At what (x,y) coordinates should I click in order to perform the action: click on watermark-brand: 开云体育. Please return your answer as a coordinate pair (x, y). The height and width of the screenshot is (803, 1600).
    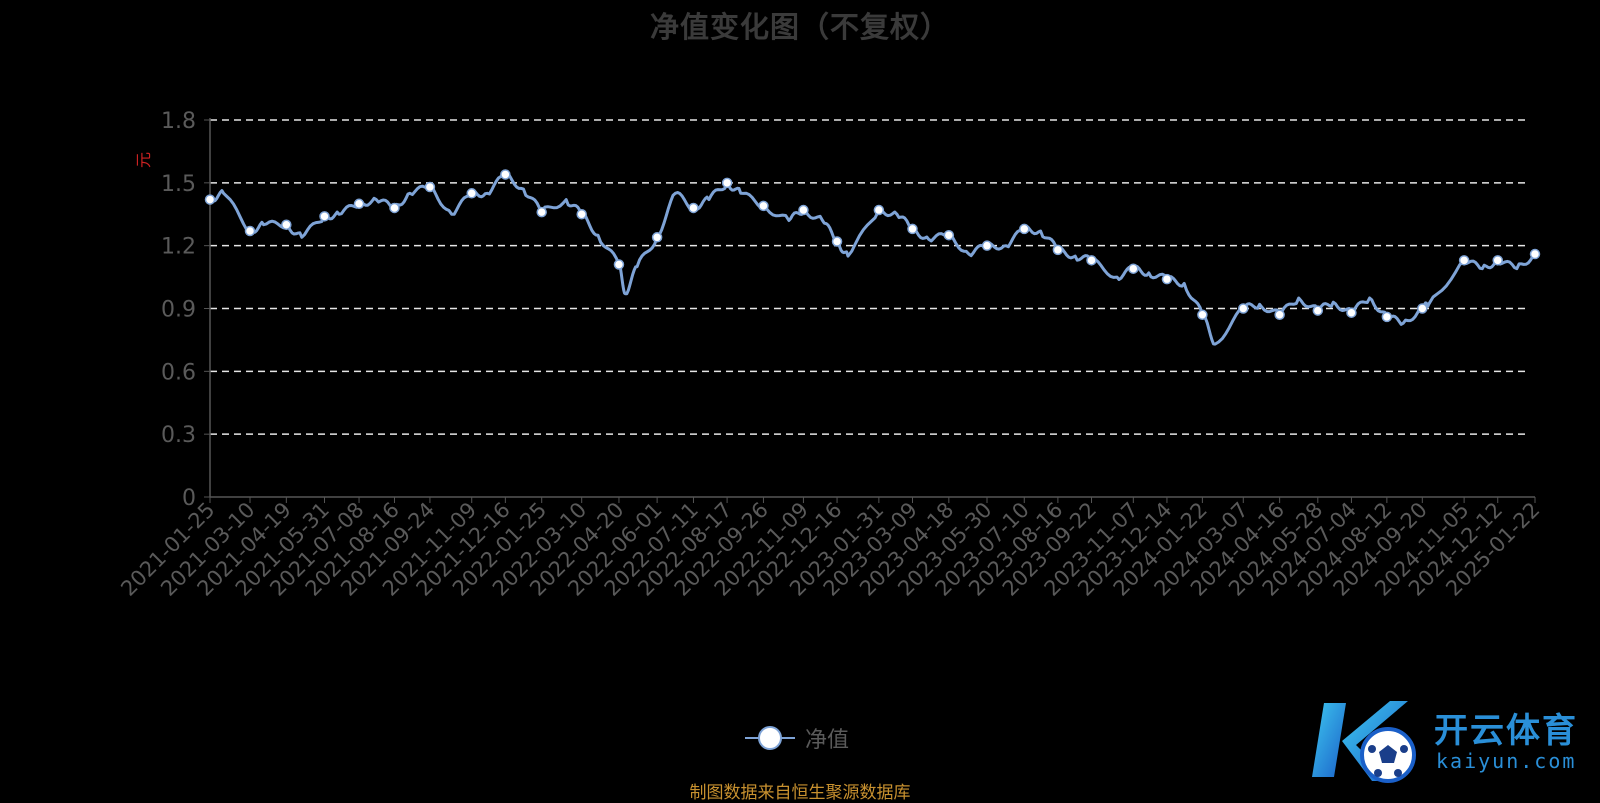
    Looking at the image, I should click on (1506, 731).